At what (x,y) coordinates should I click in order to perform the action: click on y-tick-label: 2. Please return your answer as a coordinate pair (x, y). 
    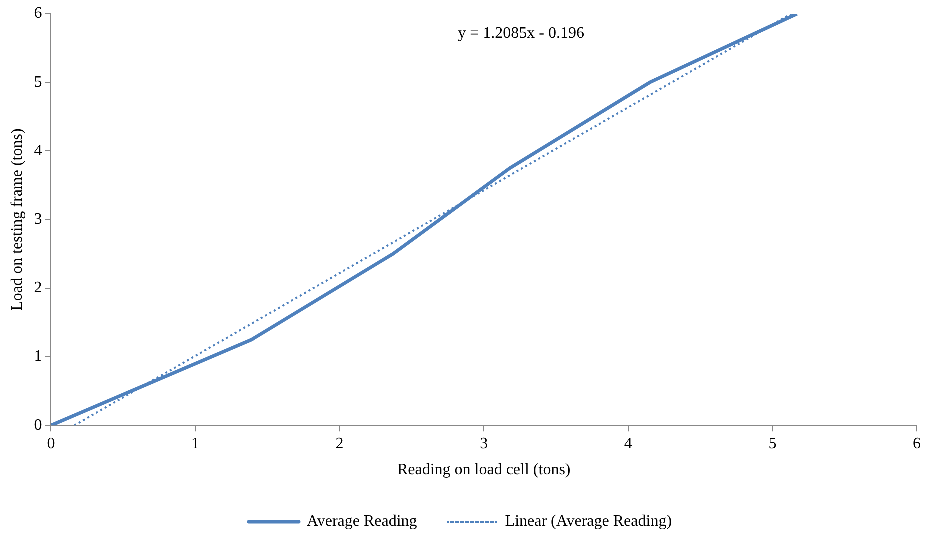
    Looking at the image, I should click on (38, 288).